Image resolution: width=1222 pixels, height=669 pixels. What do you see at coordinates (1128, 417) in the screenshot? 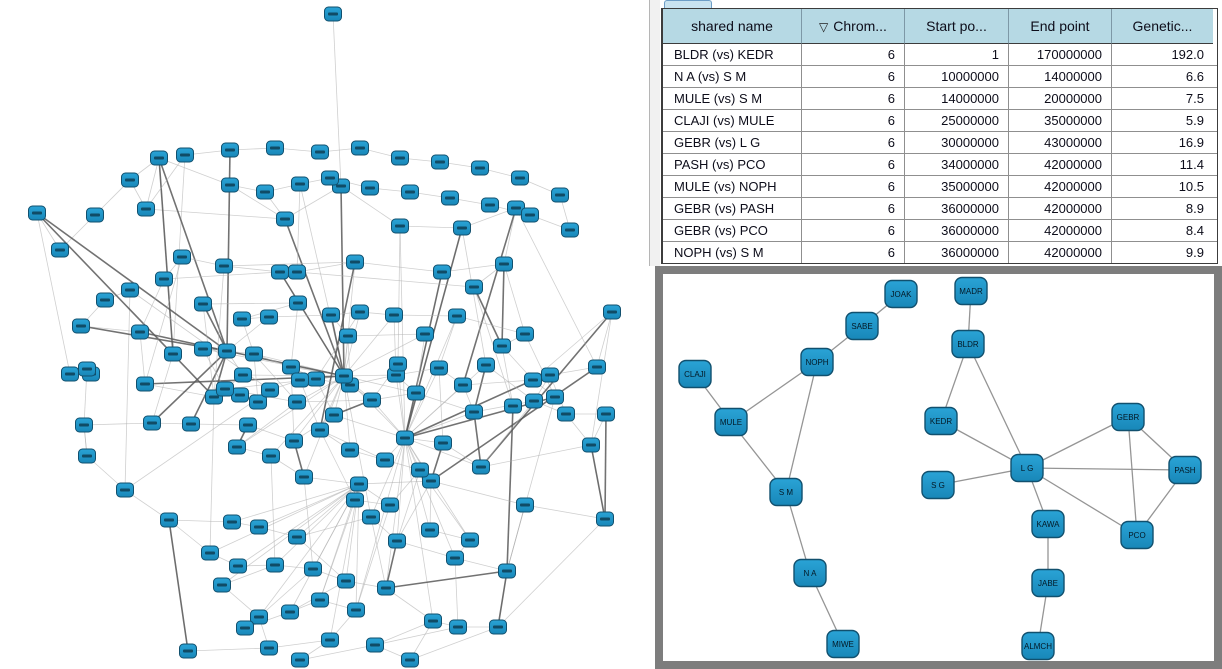
I see `network-node-gebr: GEBR` at bounding box center [1128, 417].